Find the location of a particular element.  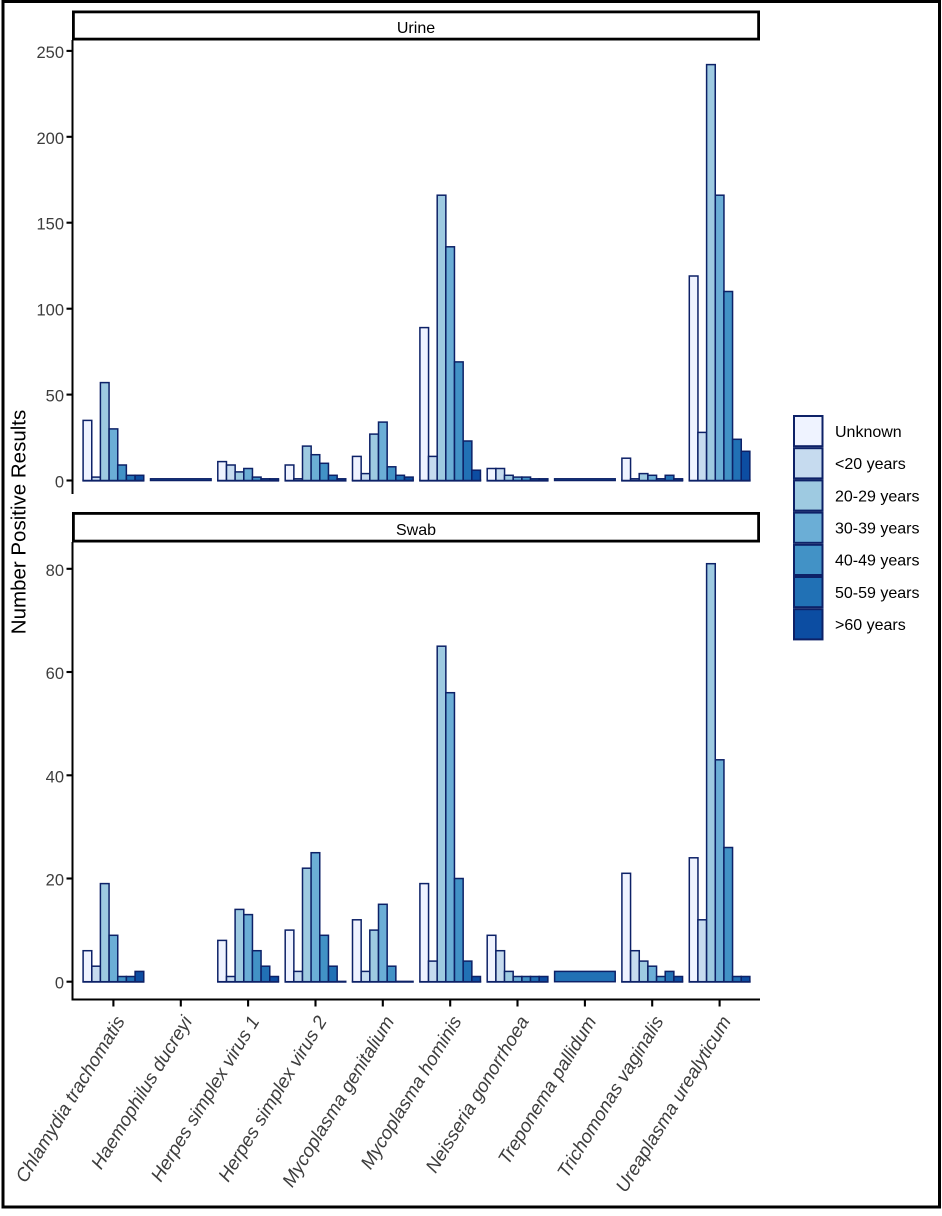

svg-text: <20 years is located at coordinates (870, 464).